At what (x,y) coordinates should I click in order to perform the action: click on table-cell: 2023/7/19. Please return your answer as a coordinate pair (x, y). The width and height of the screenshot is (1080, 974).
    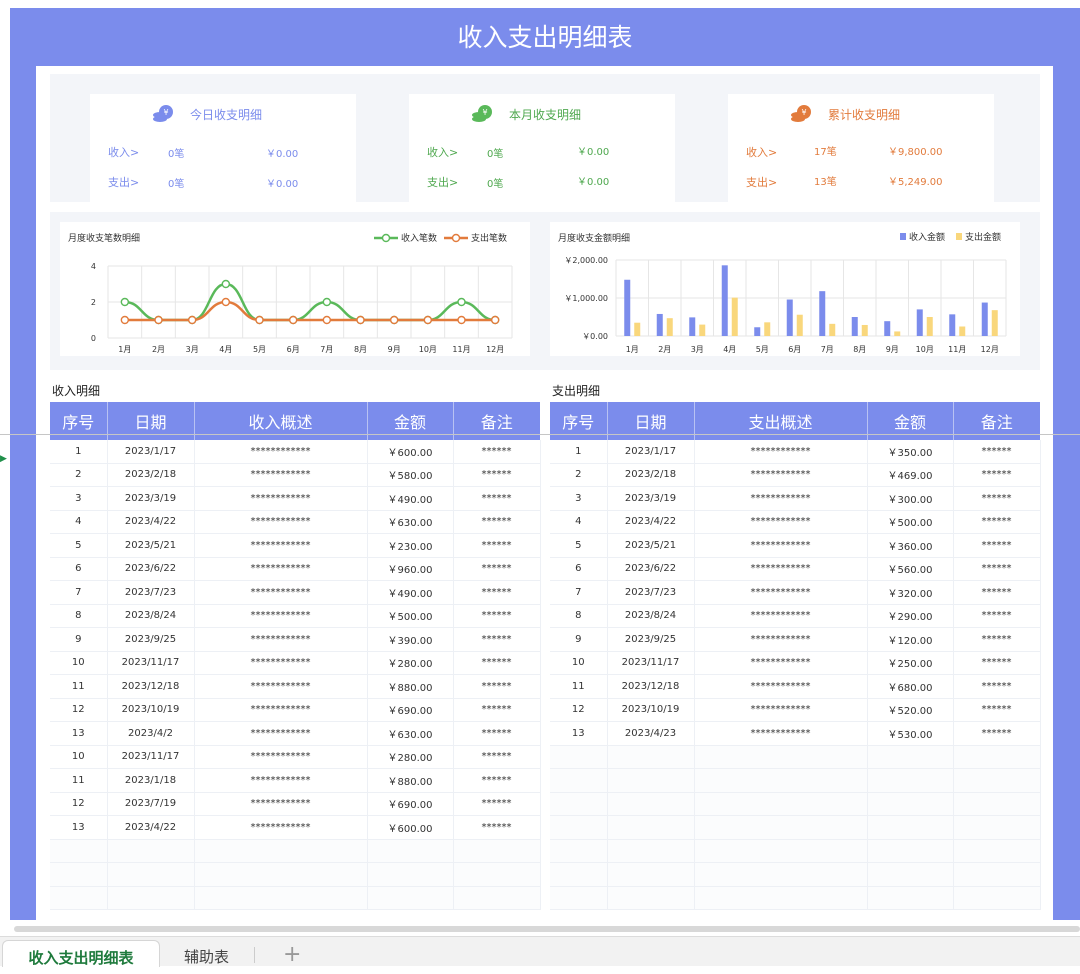
    Looking at the image, I should click on (151, 804).